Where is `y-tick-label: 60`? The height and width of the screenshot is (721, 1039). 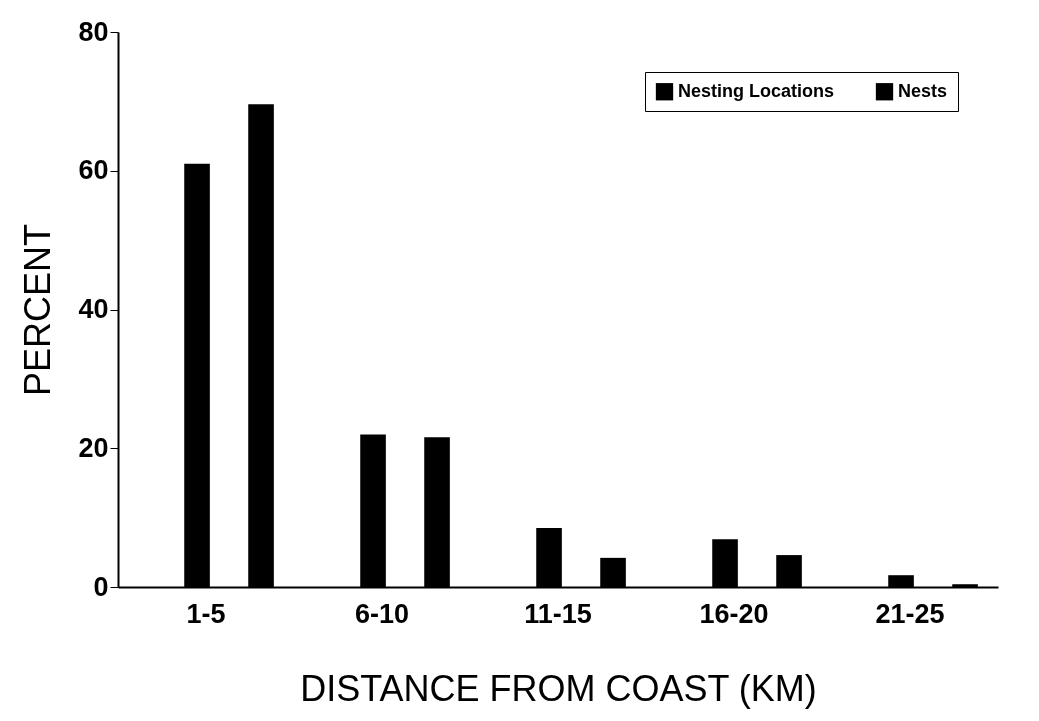
y-tick-label: 60 is located at coordinates (93, 170).